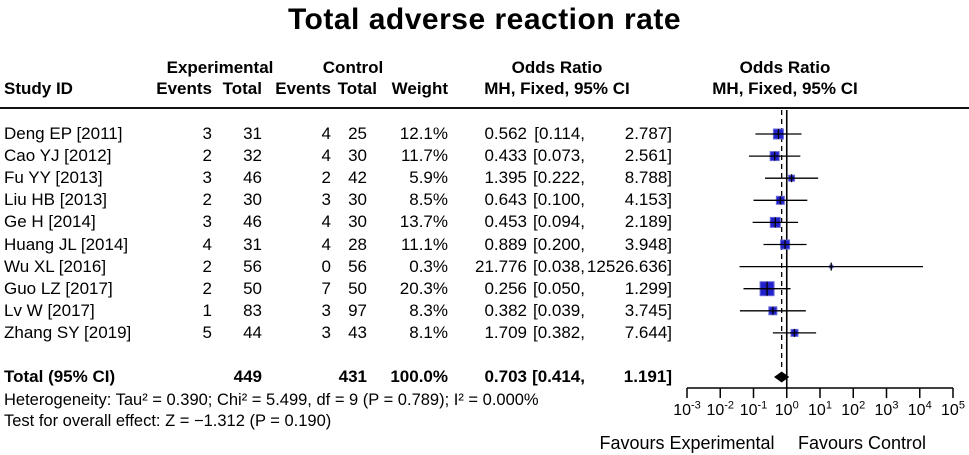 The width and height of the screenshot is (969, 455). Describe the element at coordinates (648, 332) in the screenshot. I see `ci-high-cell: 7.644]` at that location.